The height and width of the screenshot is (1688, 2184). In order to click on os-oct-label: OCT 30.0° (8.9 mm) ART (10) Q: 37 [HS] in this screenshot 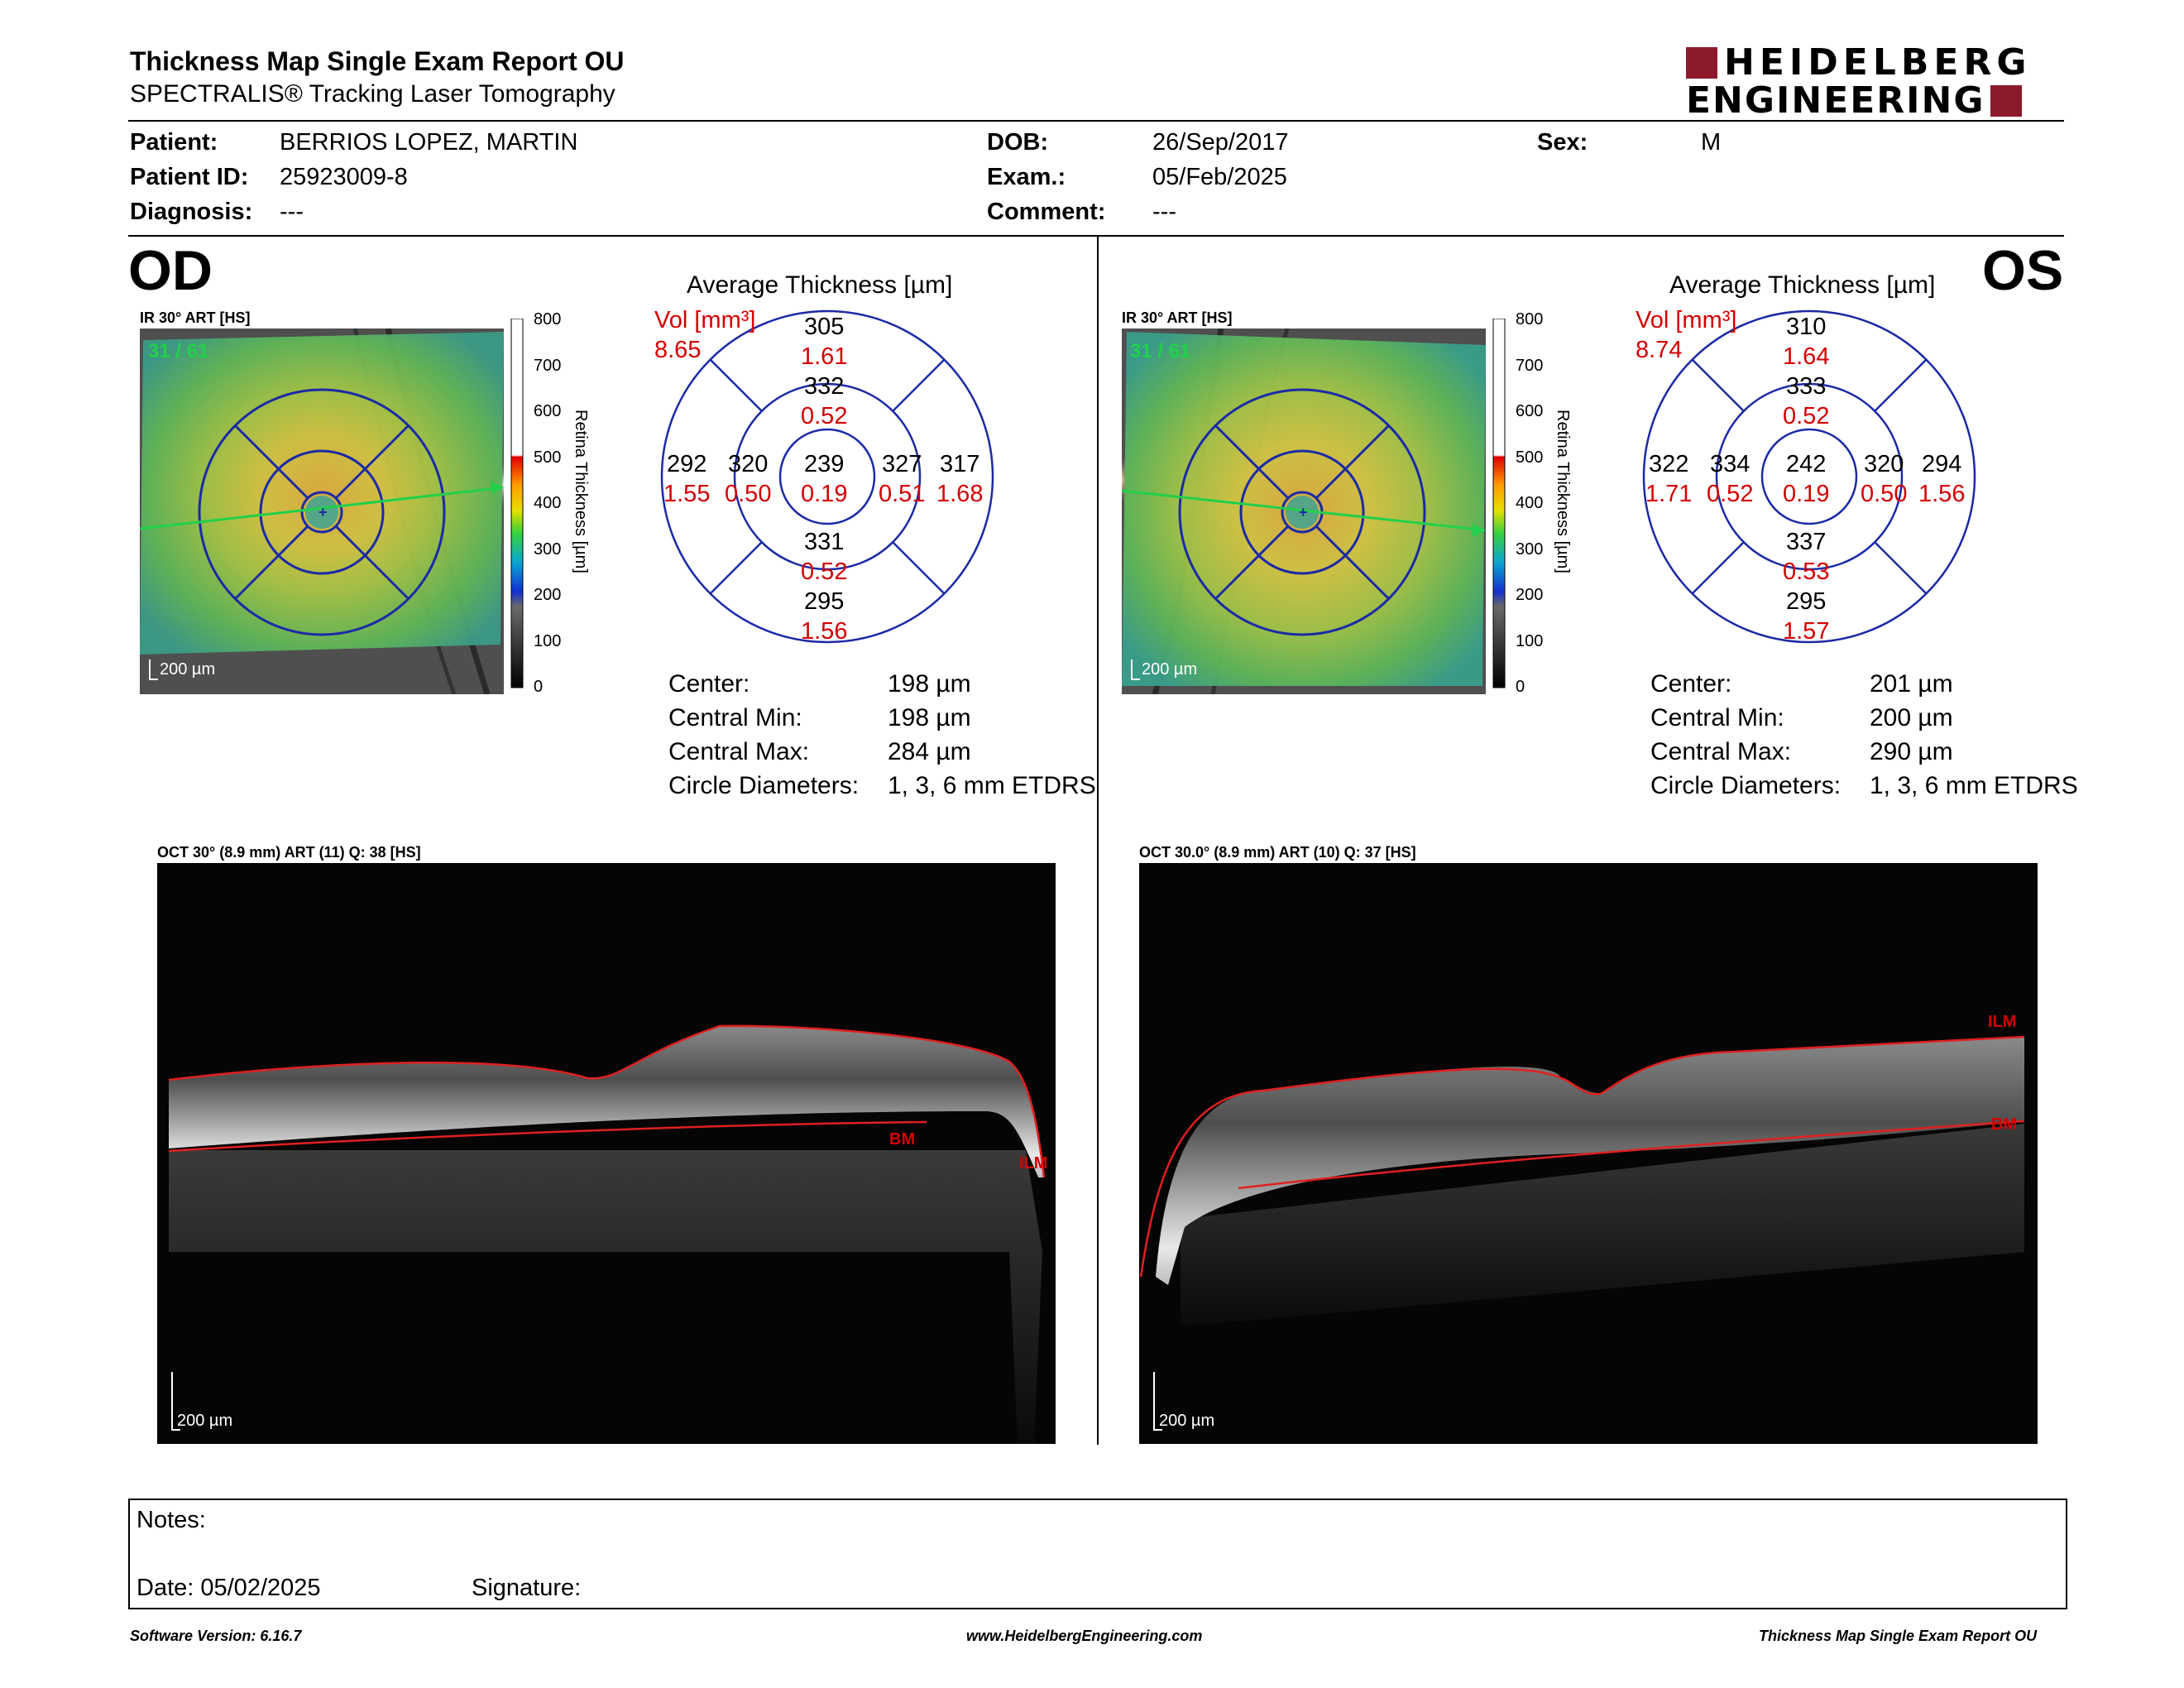, I will do `click(1277, 852)`.